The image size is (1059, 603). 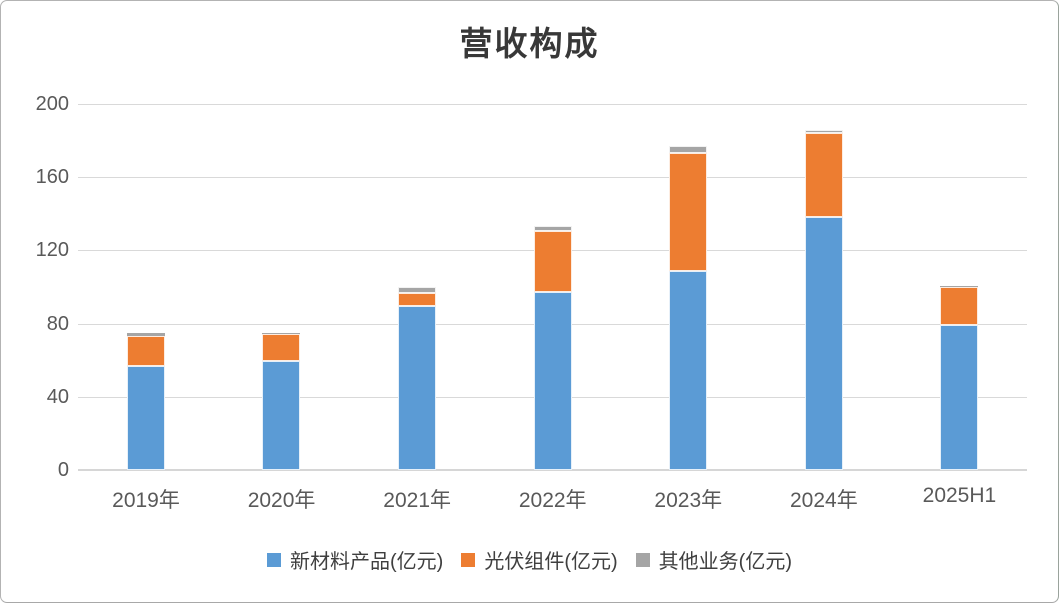 I want to click on legend-label: 光伏组件(亿元), so click(x=551, y=562).